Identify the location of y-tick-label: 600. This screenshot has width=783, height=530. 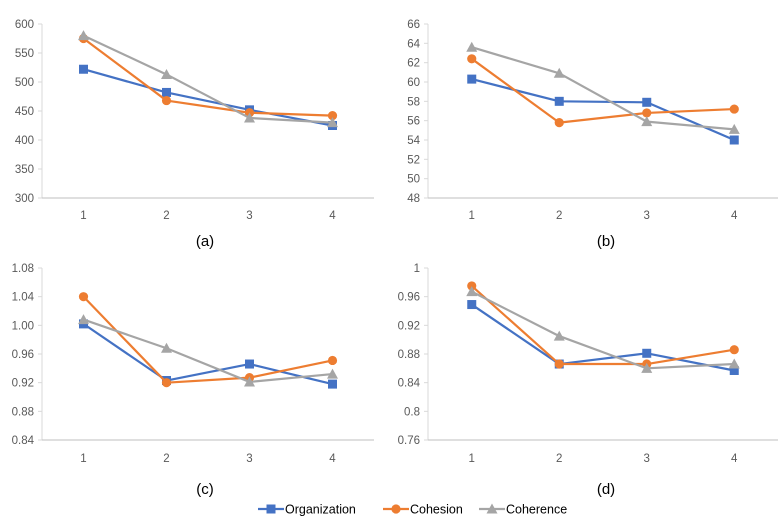
(24, 25).